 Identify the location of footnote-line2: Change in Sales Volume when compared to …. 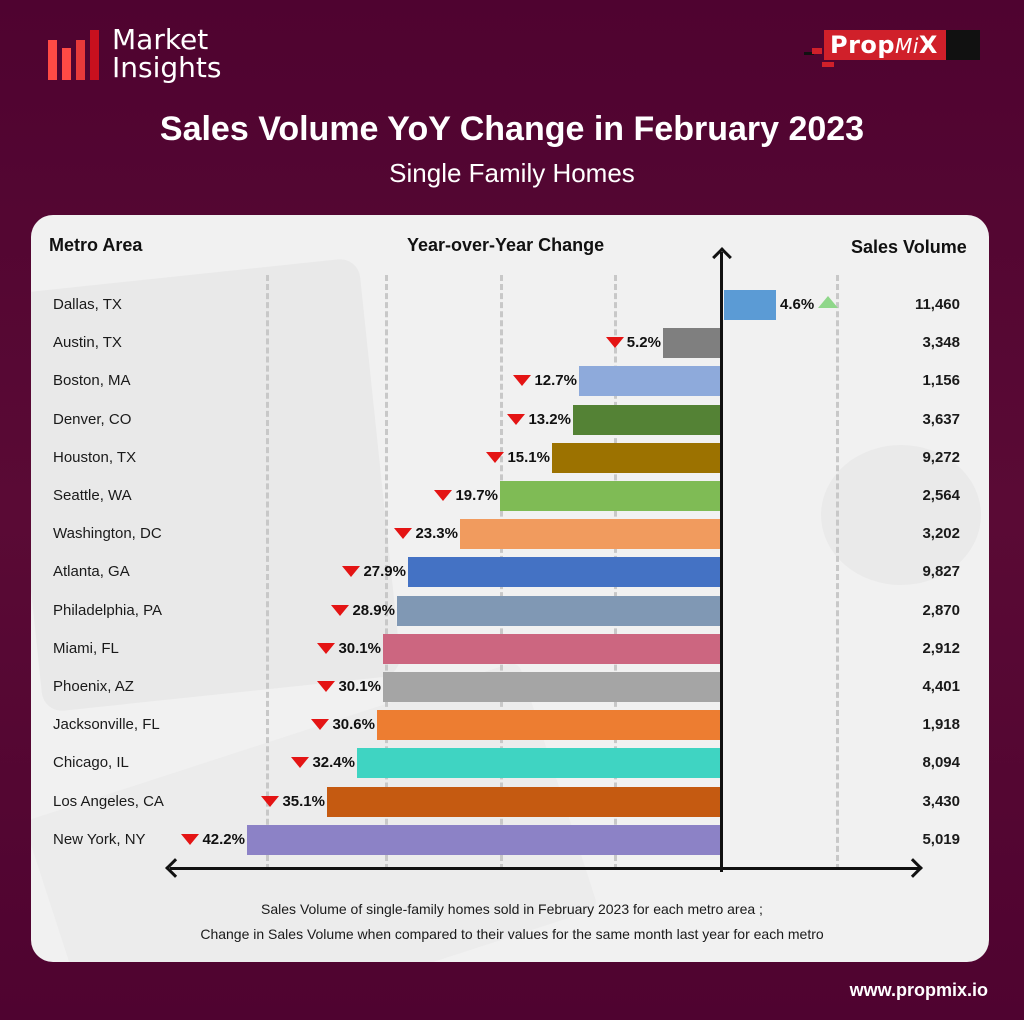
(512, 934).